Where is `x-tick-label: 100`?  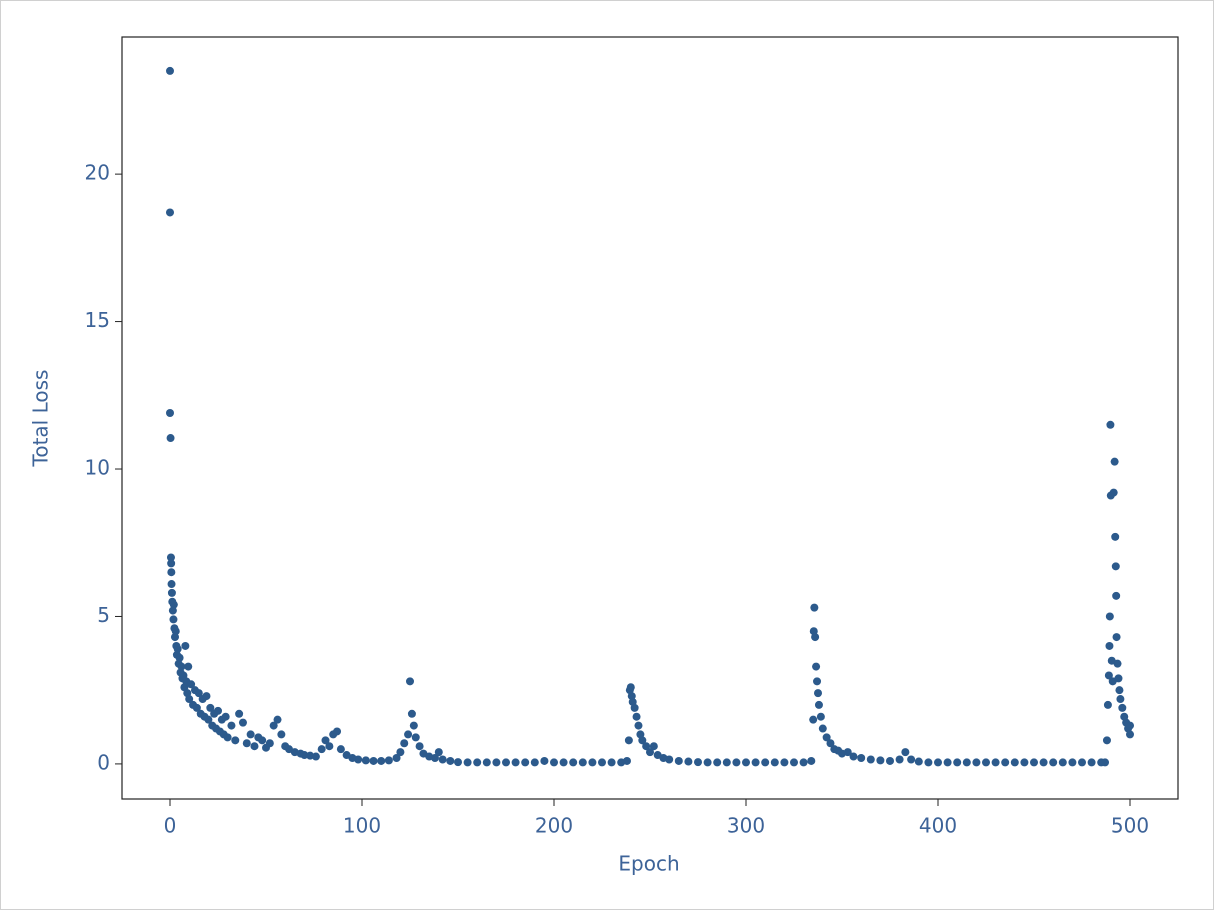
x-tick-label: 100 is located at coordinates (362, 826).